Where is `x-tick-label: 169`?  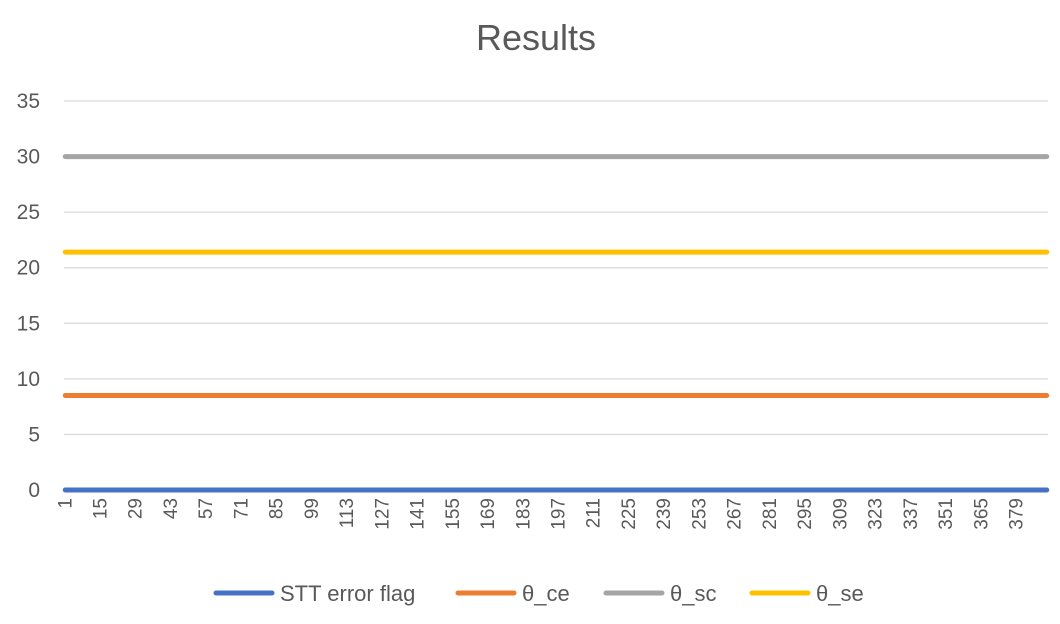 x-tick-label: 169 is located at coordinates (488, 514).